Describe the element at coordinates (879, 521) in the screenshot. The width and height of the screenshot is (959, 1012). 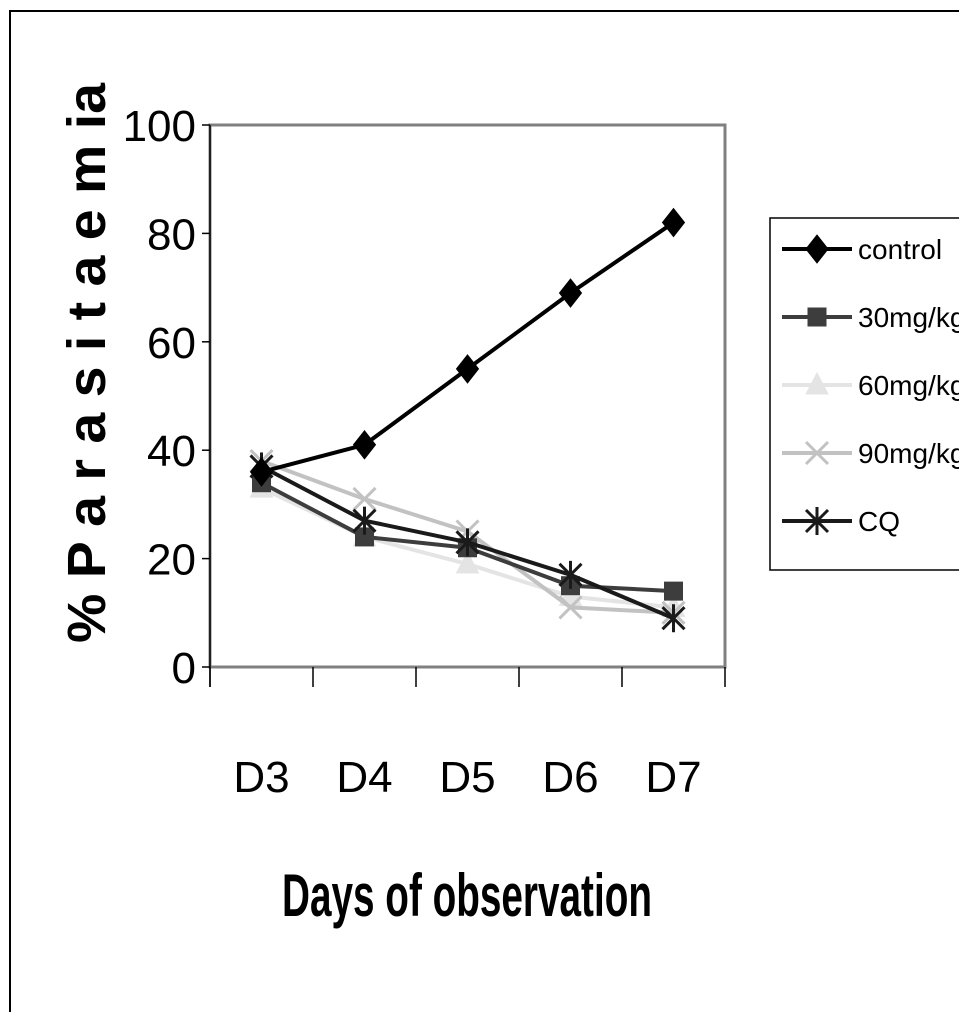
I see `legend-label: CQ` at that location.